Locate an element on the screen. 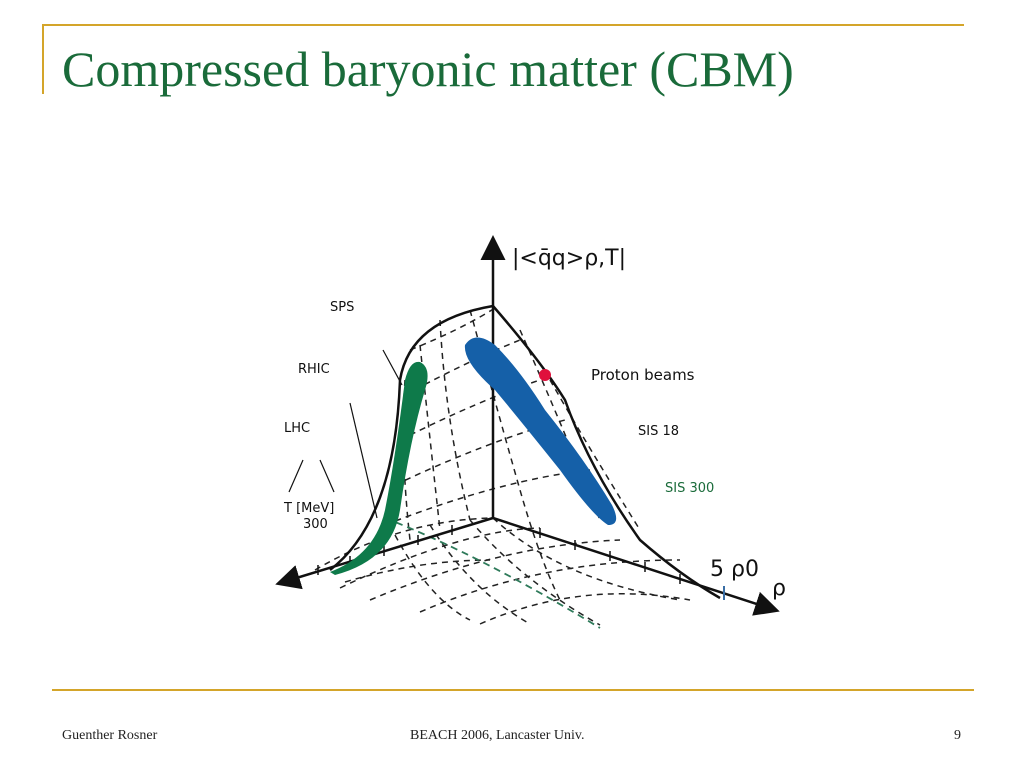 The height and width of the screenshot is (768, 1024). surface-mesh is located at coordinates (512, 454).